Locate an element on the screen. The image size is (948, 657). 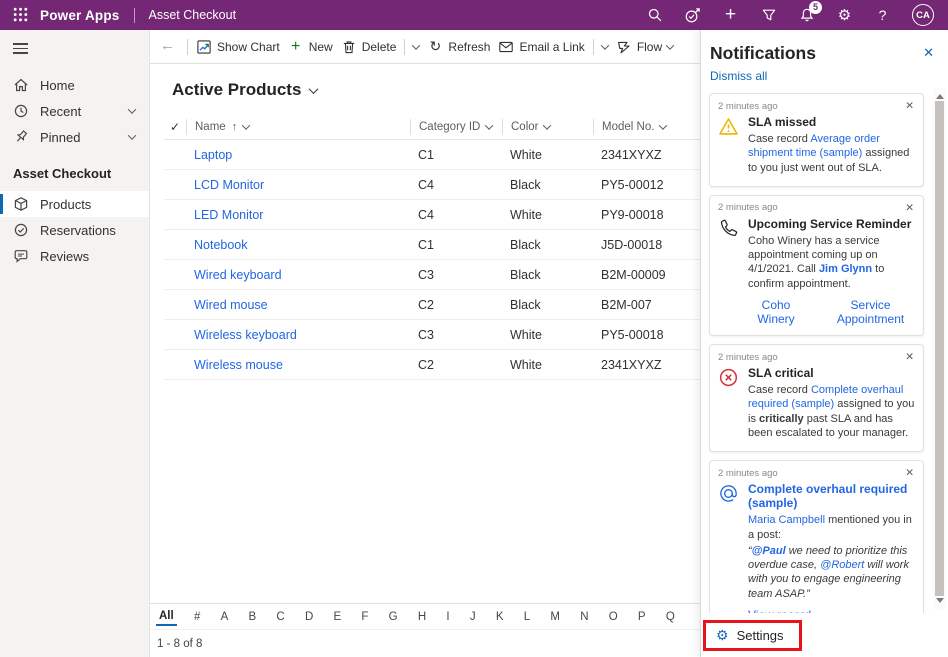
sidebar-item-reviews: Reviews is located at coordinates (74, 256).